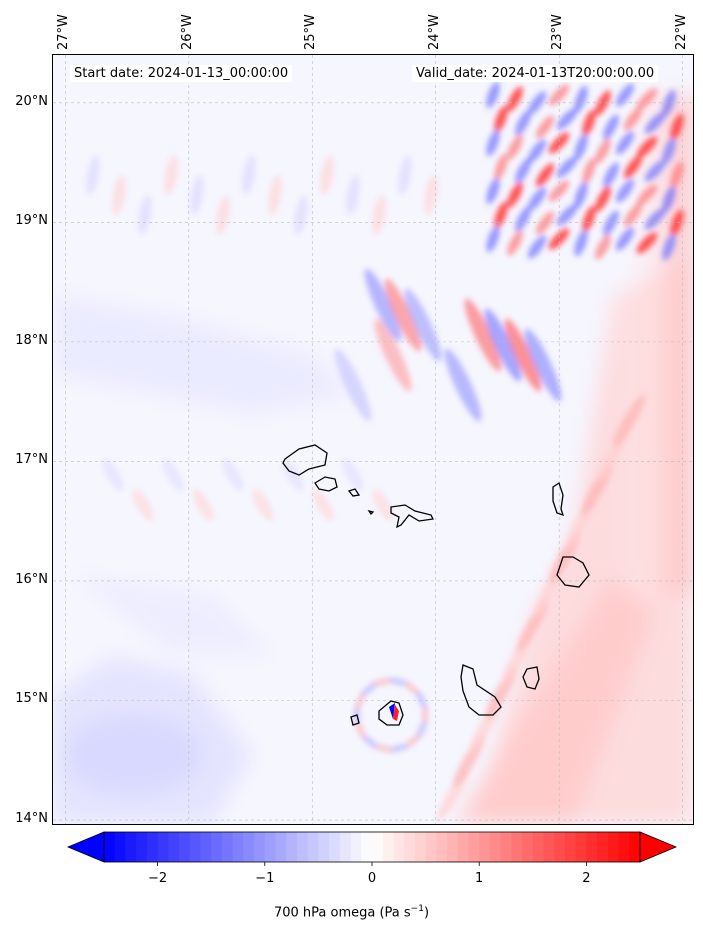 Image resolution: width=703 pixels, height=936 pixels. What do you see at coordinates (326, 484) in the screenshot?
I see `island-sao-vicente` at bounding box center [326, 484].